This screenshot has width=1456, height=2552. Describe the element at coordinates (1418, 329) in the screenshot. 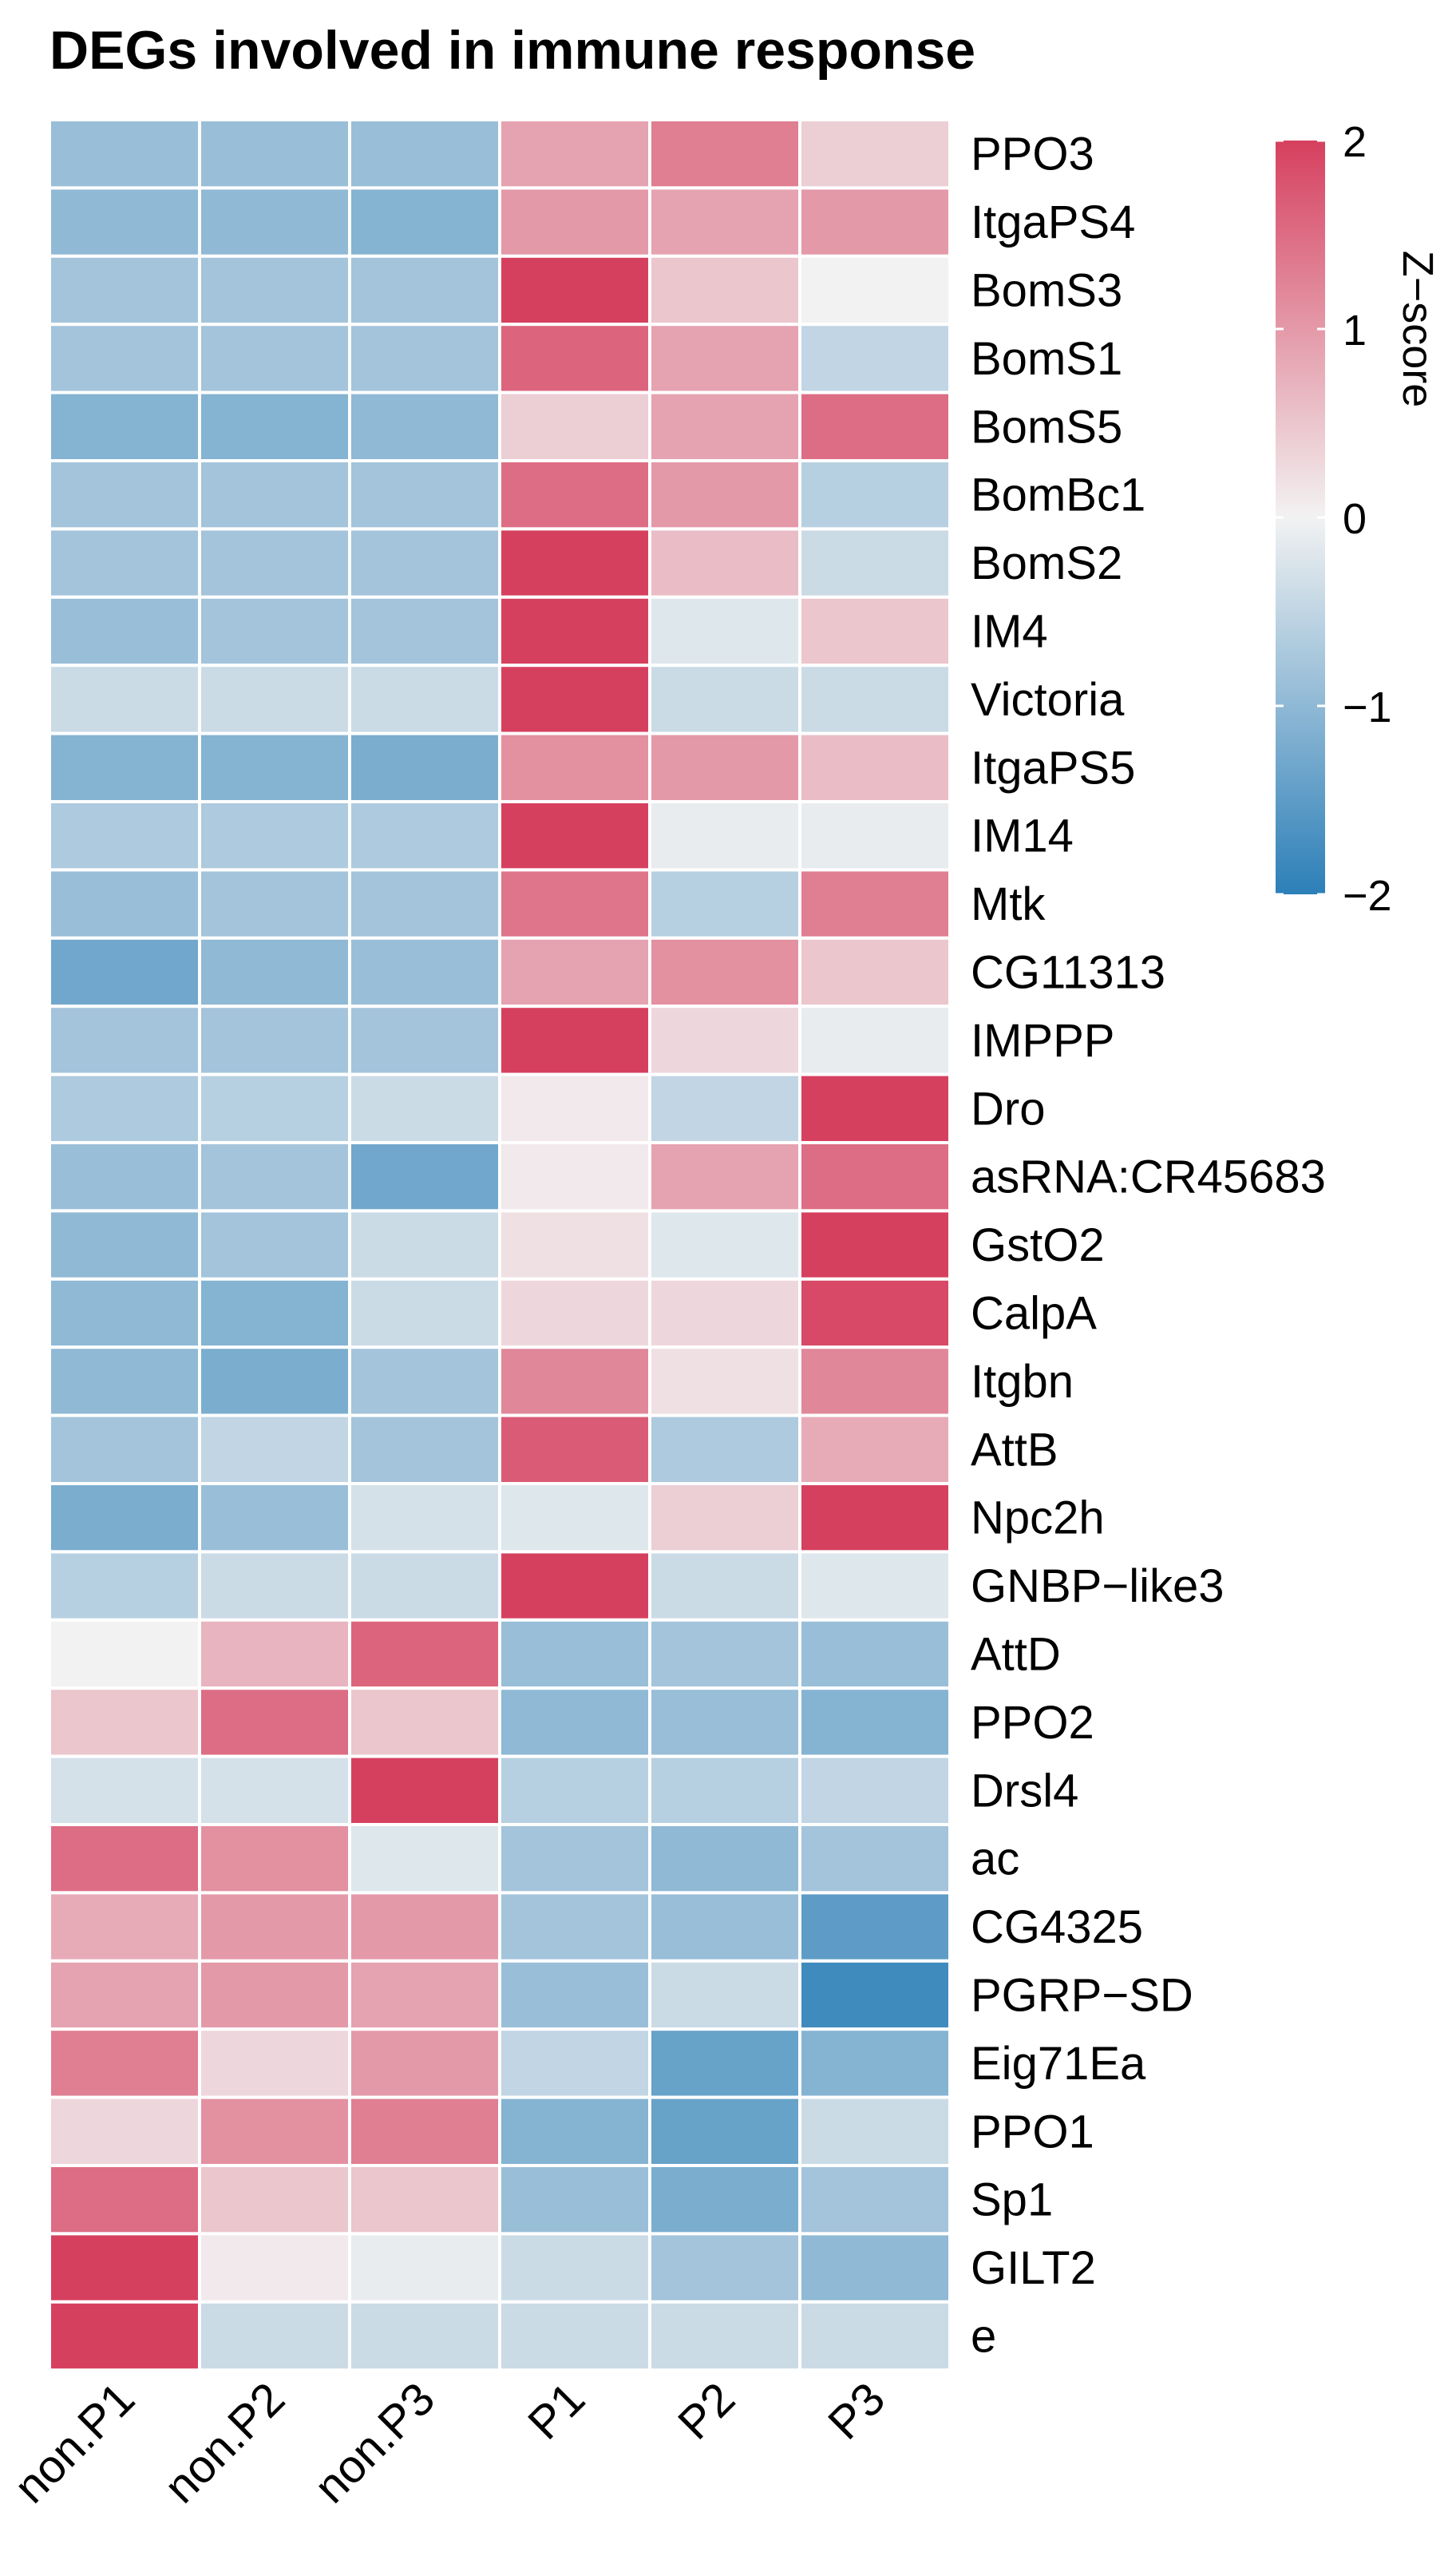

I see `legend-title: Z−score` at that location.